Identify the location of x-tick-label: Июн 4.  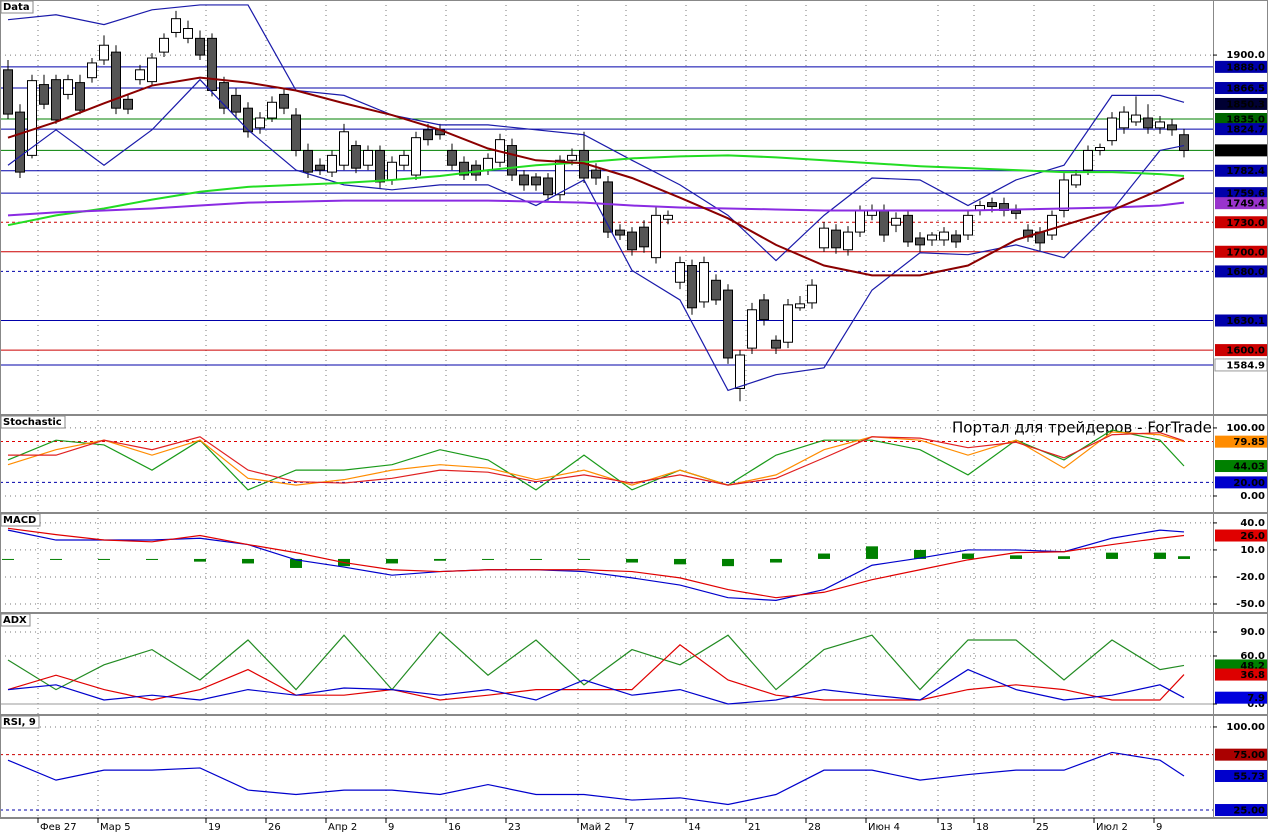
(884, 827).